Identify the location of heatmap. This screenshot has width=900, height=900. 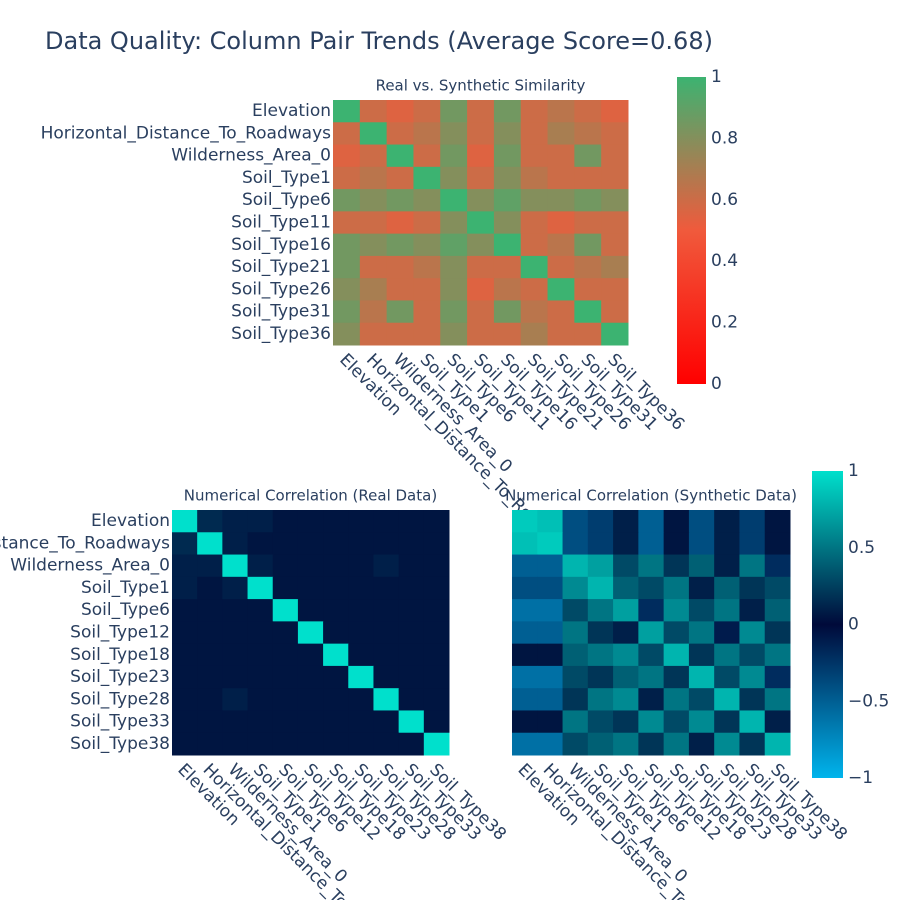
(311, 633).